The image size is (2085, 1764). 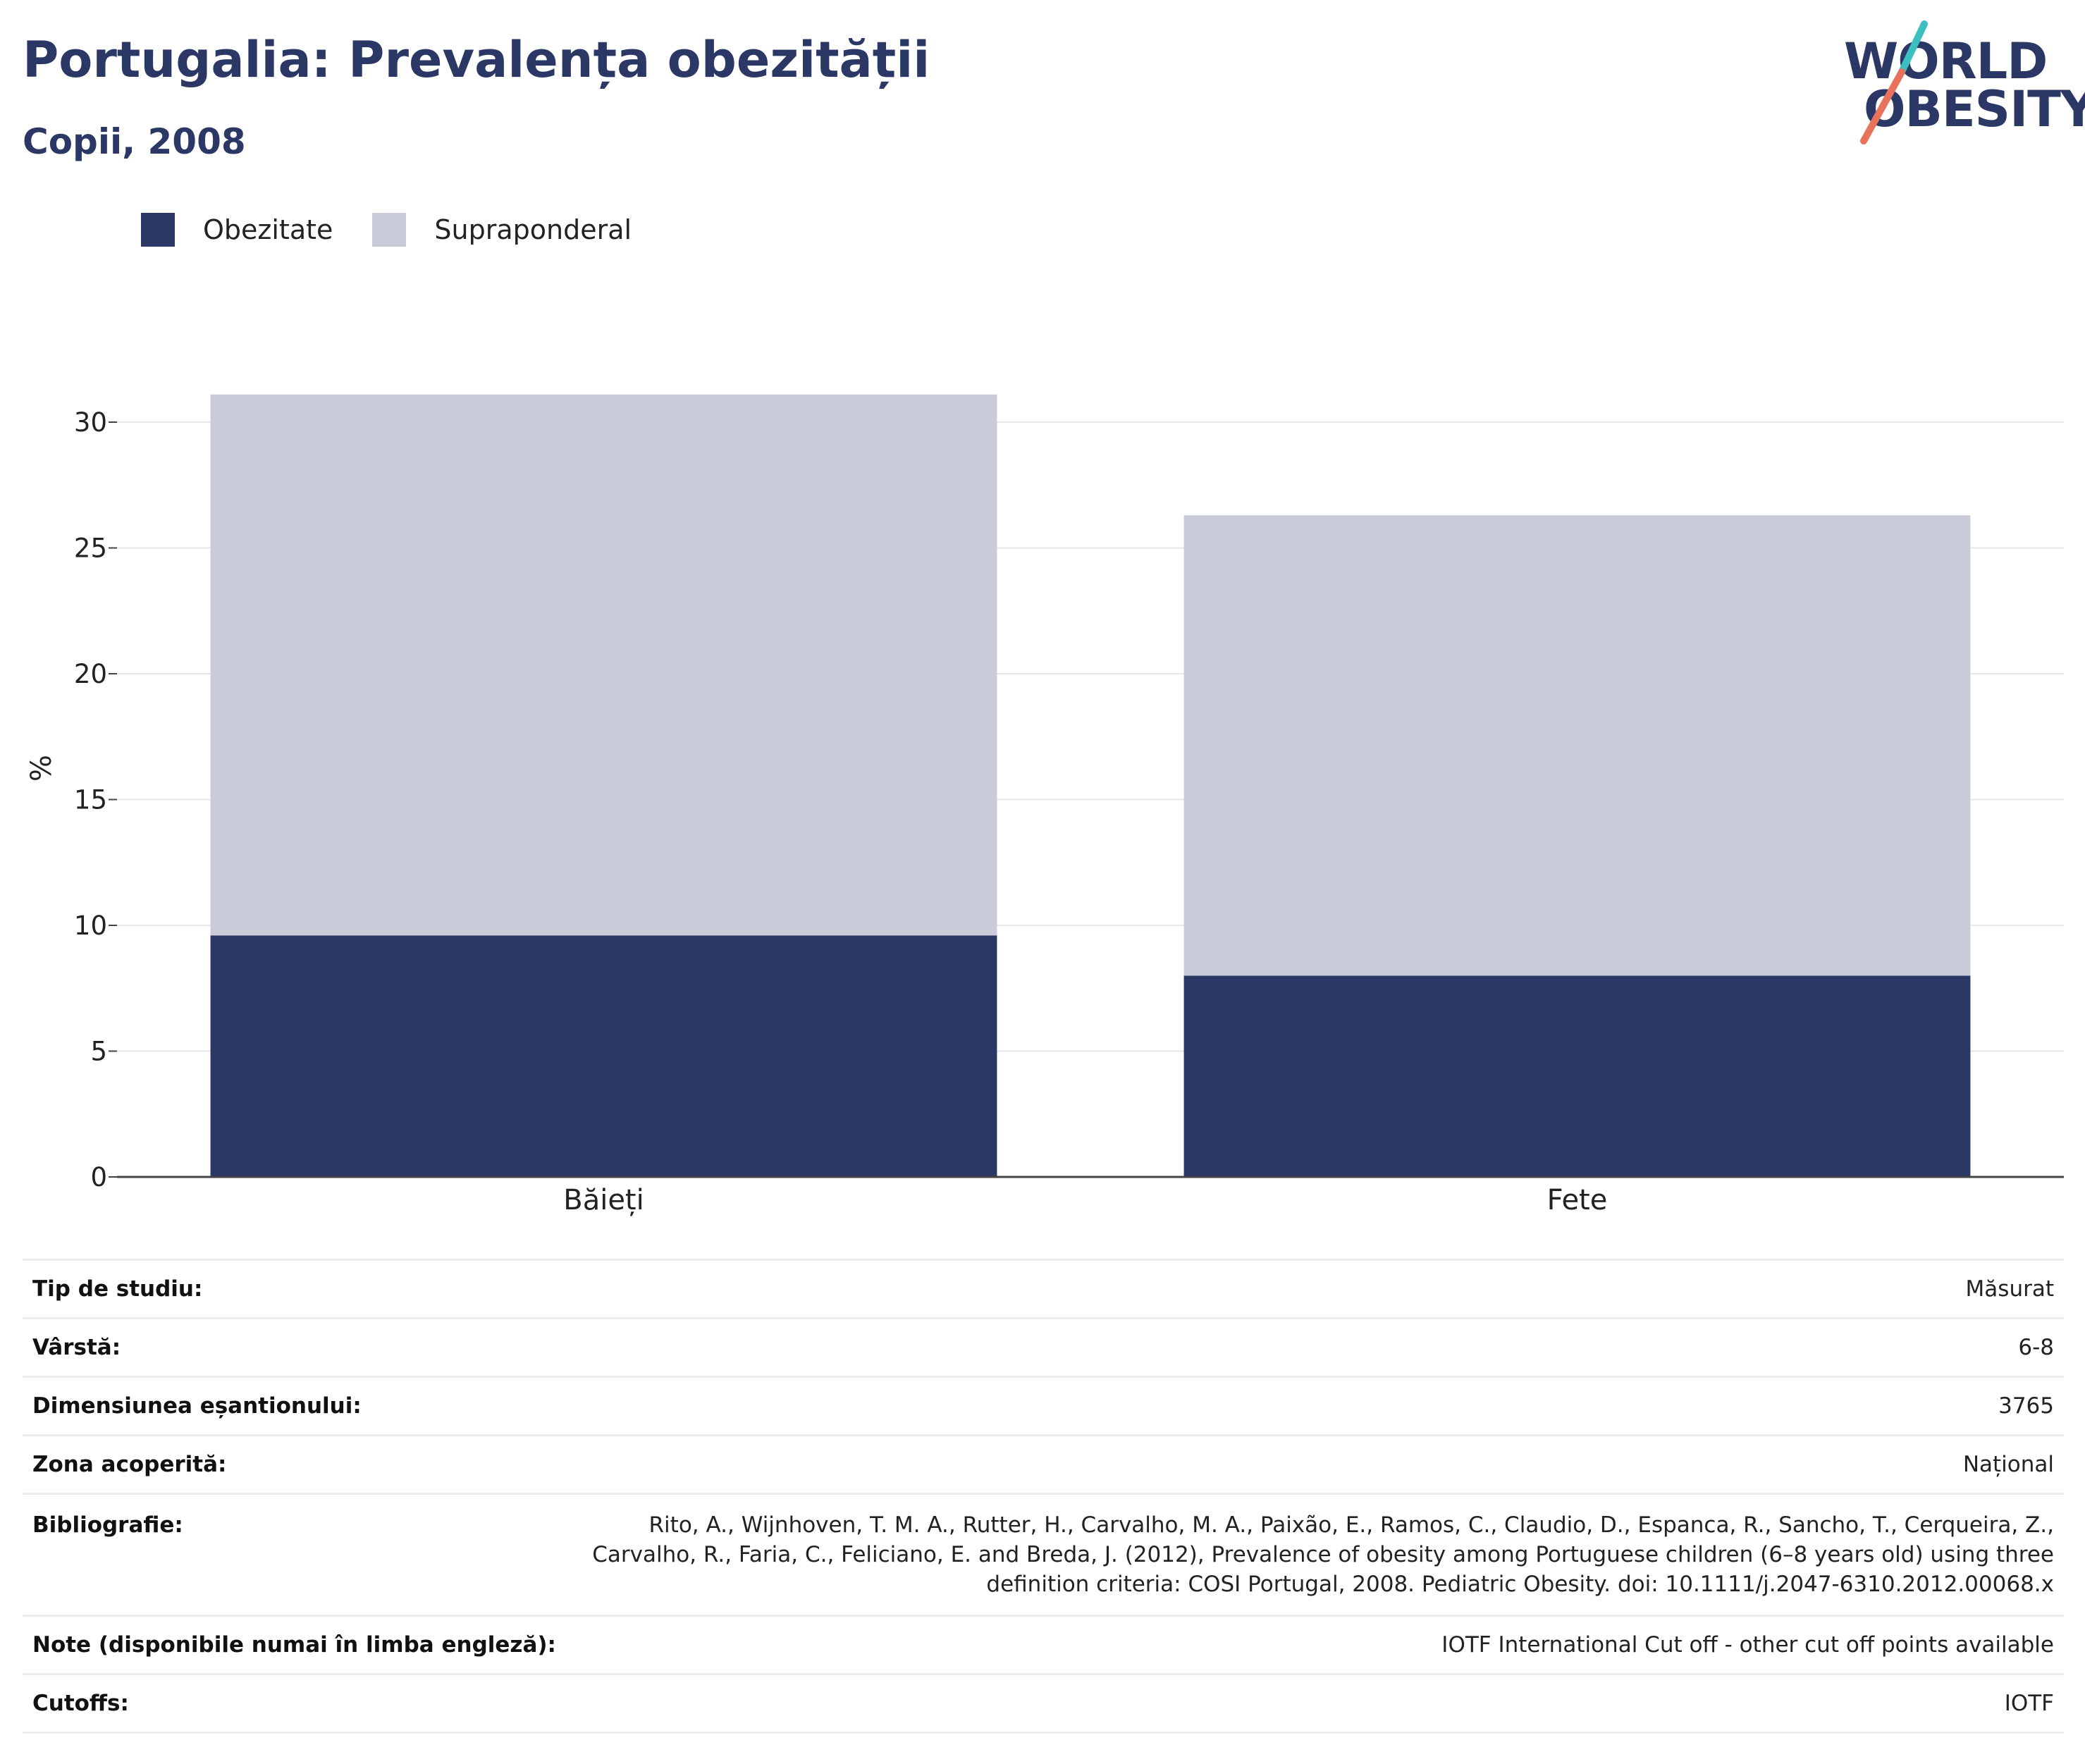 What do you see at coordinates (1043, 1348) in the screenshot?
I see `info-row-age: Vârstă: 6-8` at bounding box center [1043, 1348].